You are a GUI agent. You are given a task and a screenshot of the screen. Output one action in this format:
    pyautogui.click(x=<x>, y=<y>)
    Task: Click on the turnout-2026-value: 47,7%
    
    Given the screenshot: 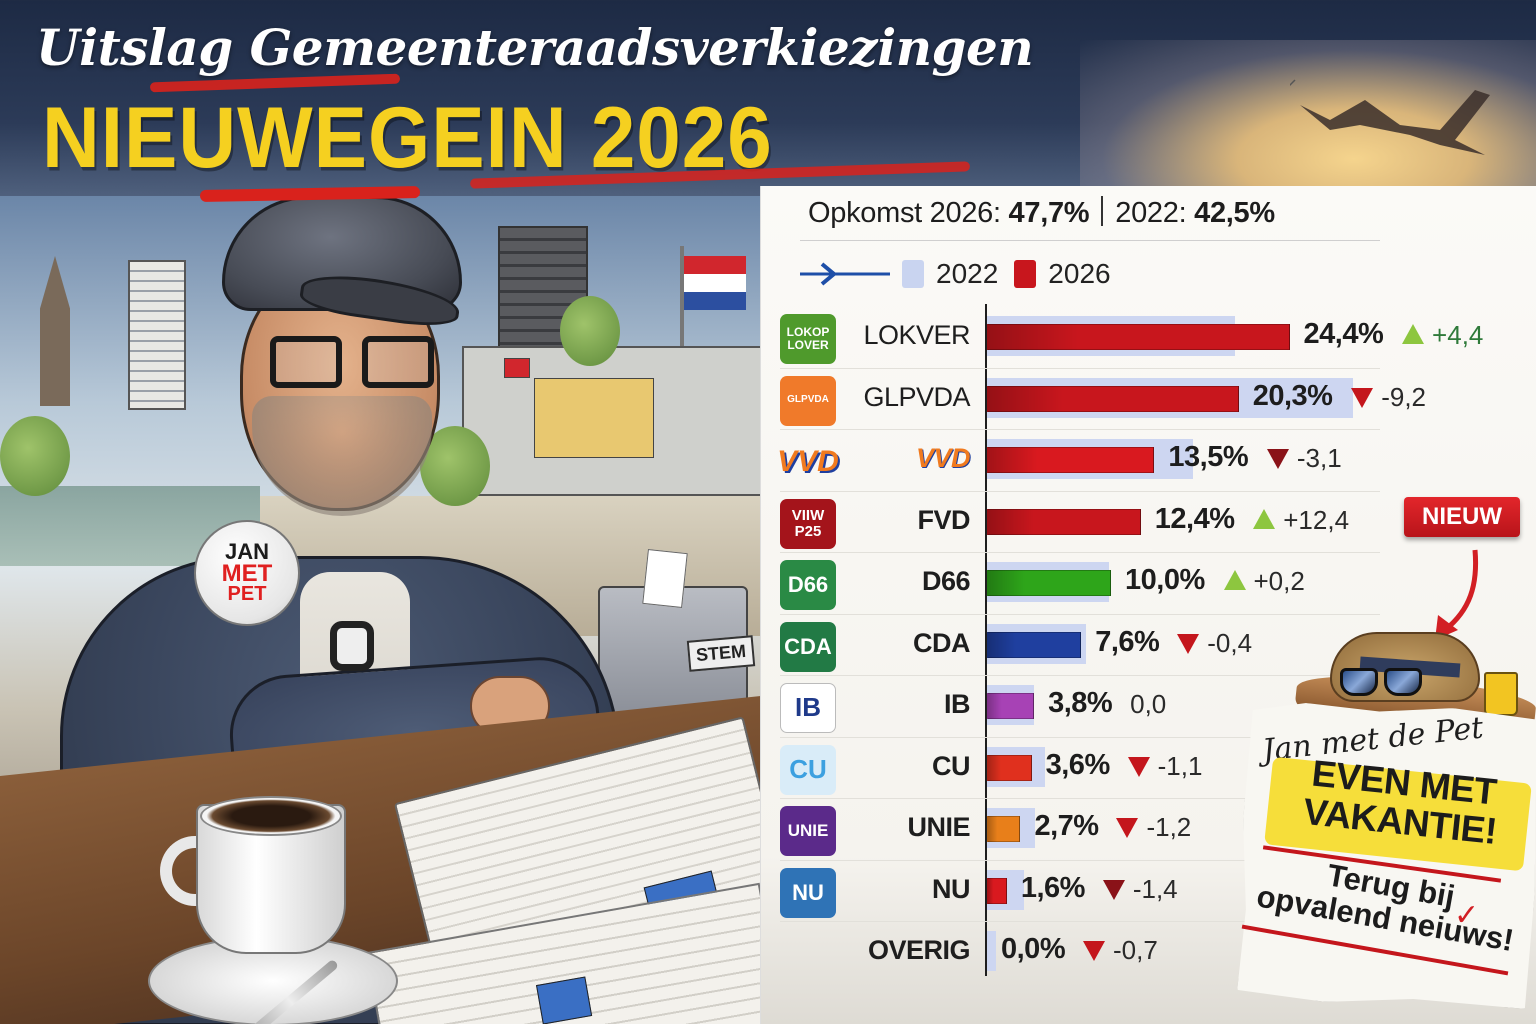 What is the action you would take?
    pyautogui.click(x=1049, y=213)
    